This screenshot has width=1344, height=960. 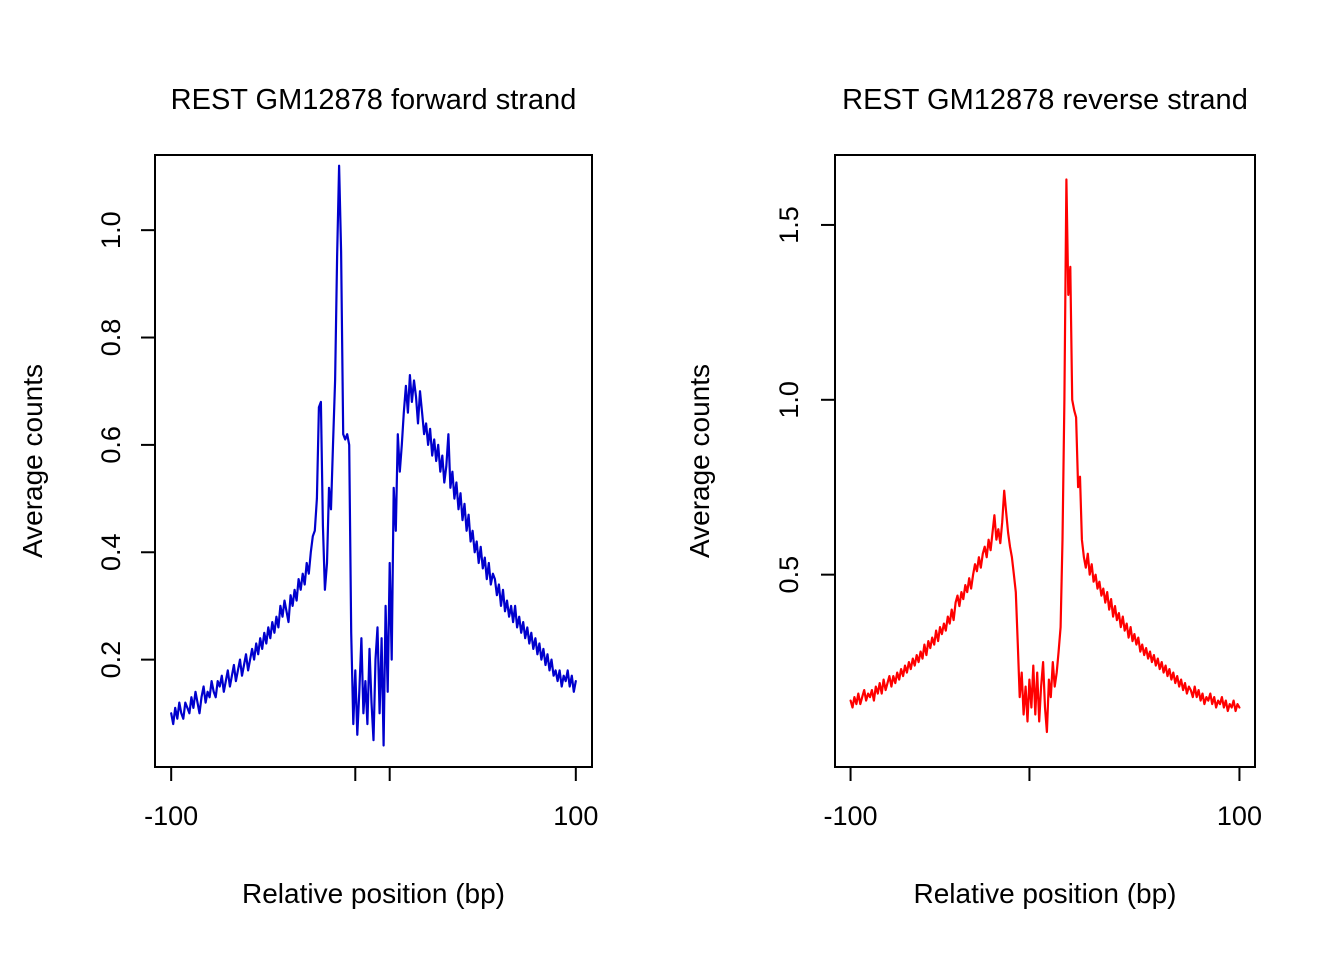 What do you see at coordinates (111, 338) in the screenshot?
I see `y-tick-label: 0.8` at bounding box center [111, 338].